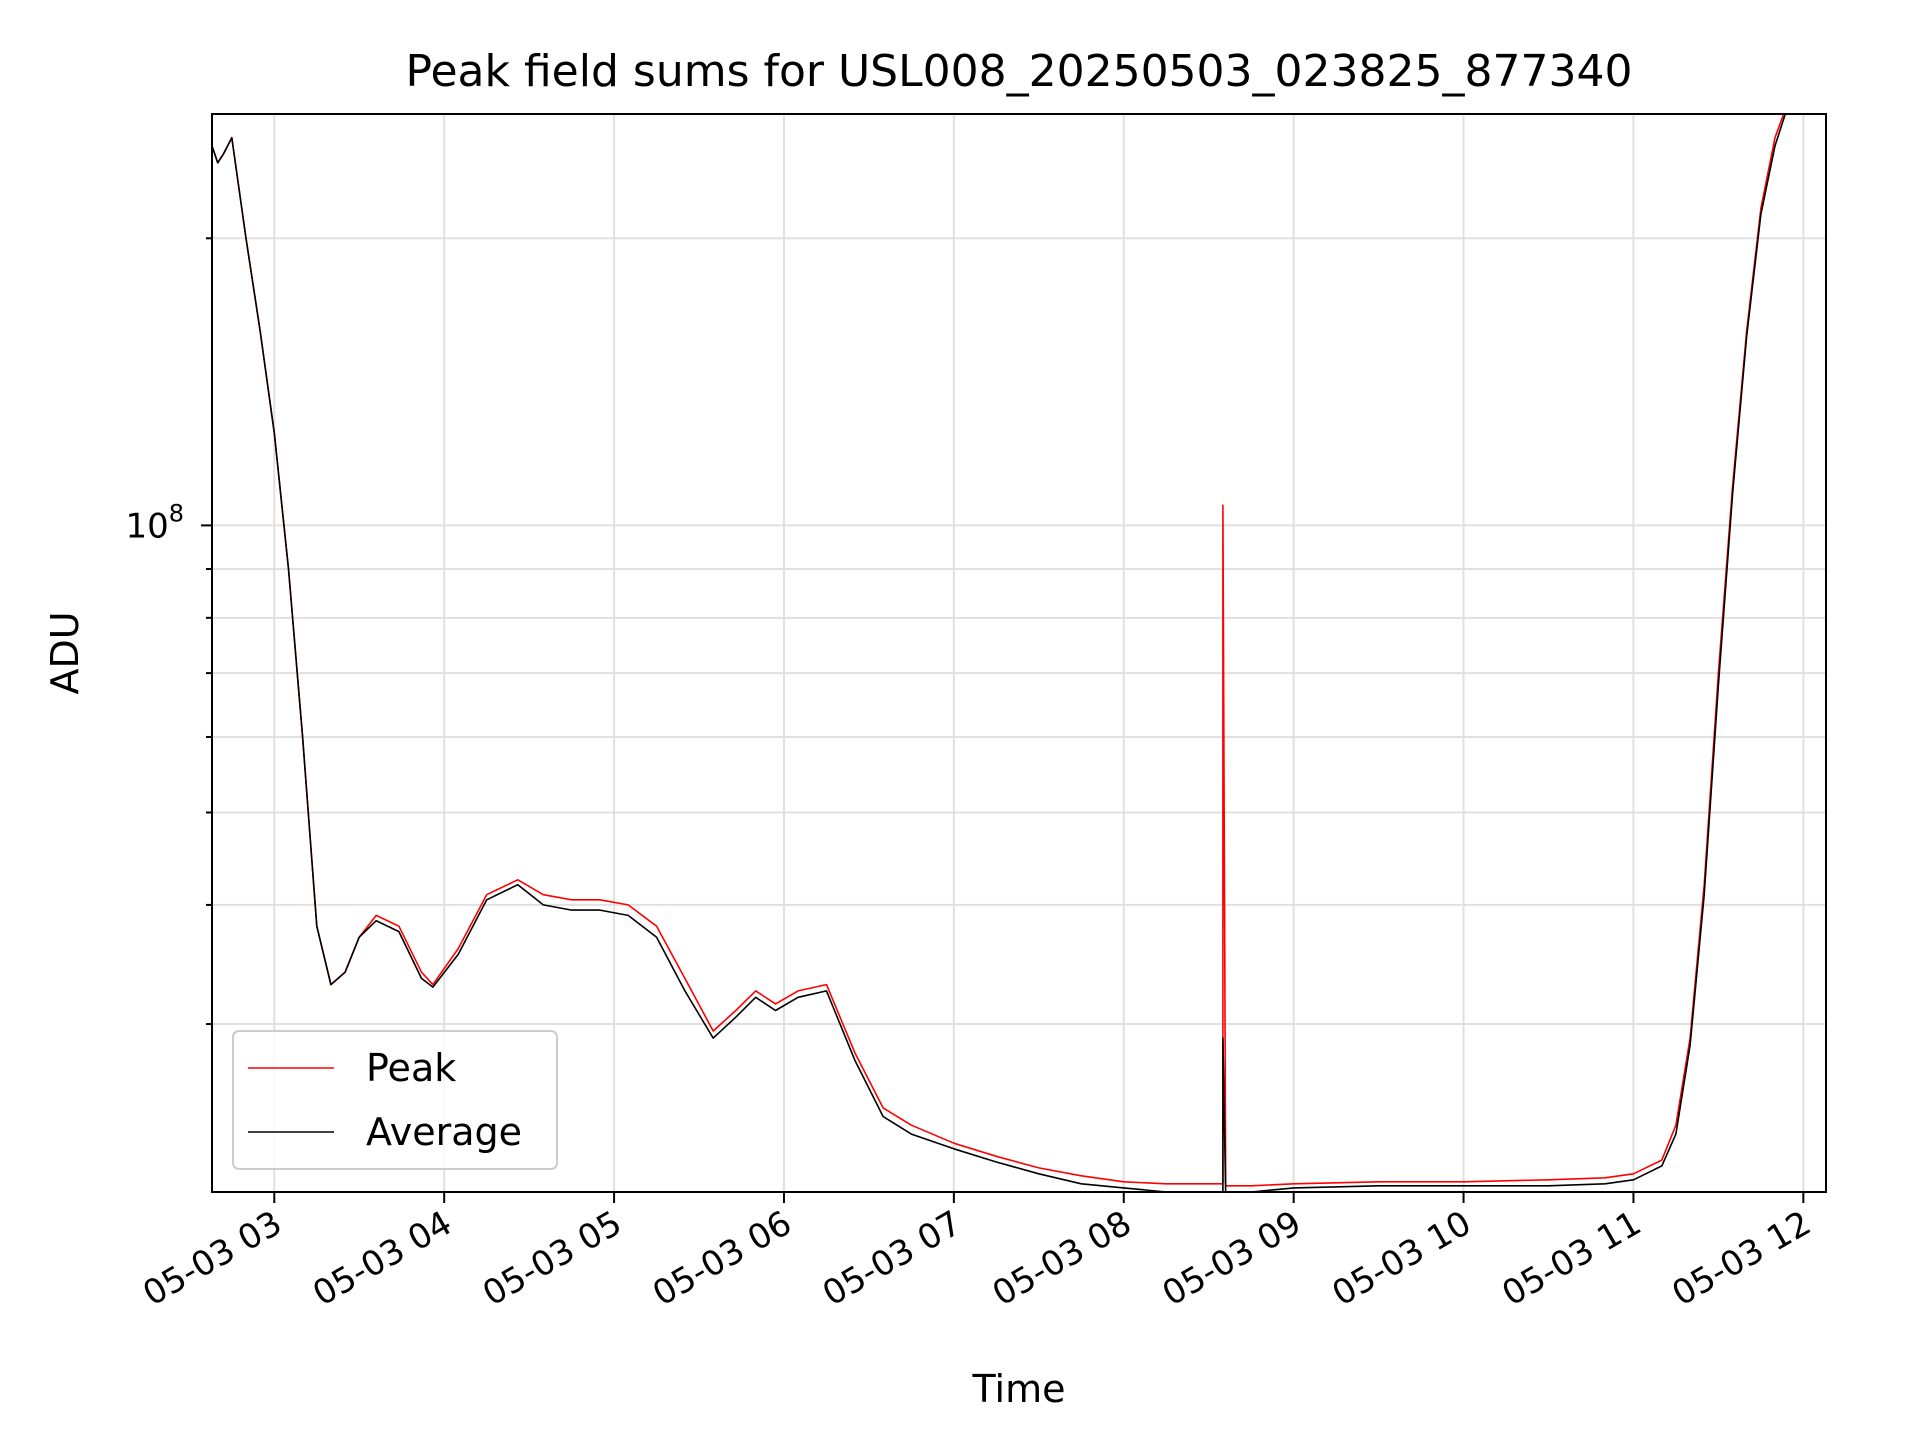 The width and height of the screenshot is (1920, 1440). Describe the element at coordinates (411, 1068) in the screenshot. I see `legend-peak-label: Peak` at that location.